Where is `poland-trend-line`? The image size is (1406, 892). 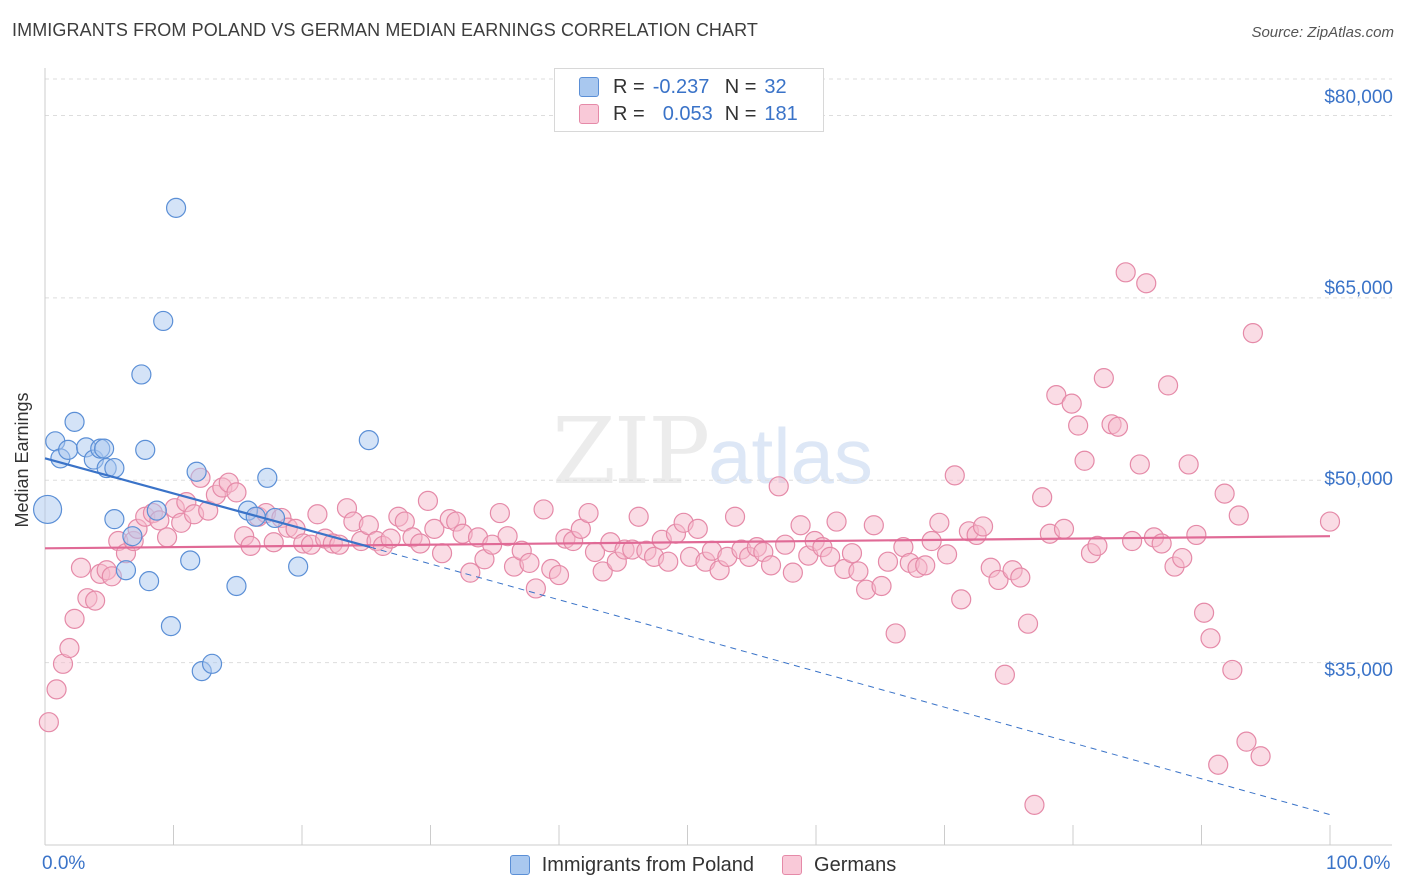 poland-trend-line is located at coordinates (207, 503).